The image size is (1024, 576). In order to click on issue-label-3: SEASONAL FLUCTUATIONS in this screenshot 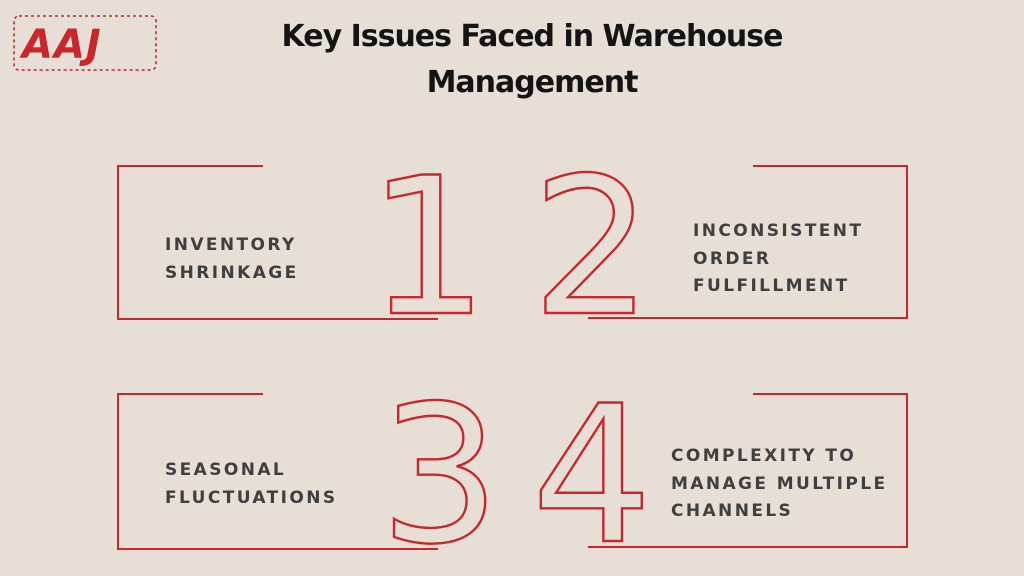, I will do `click(251, 484)`.